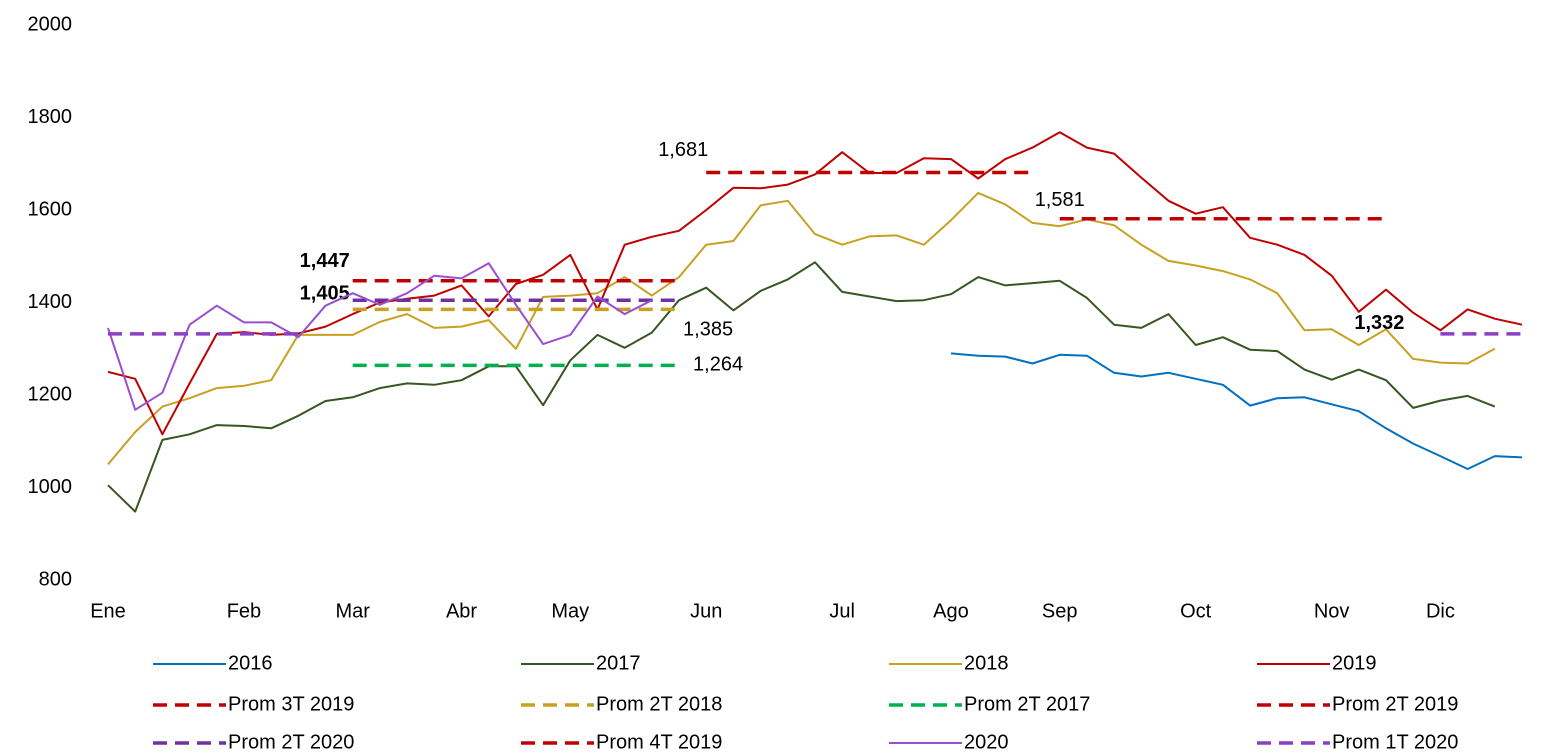 This screenshot has height=756, width=1553. I want to click on legend-label: Prom 3T 2019, so click(291, 704).